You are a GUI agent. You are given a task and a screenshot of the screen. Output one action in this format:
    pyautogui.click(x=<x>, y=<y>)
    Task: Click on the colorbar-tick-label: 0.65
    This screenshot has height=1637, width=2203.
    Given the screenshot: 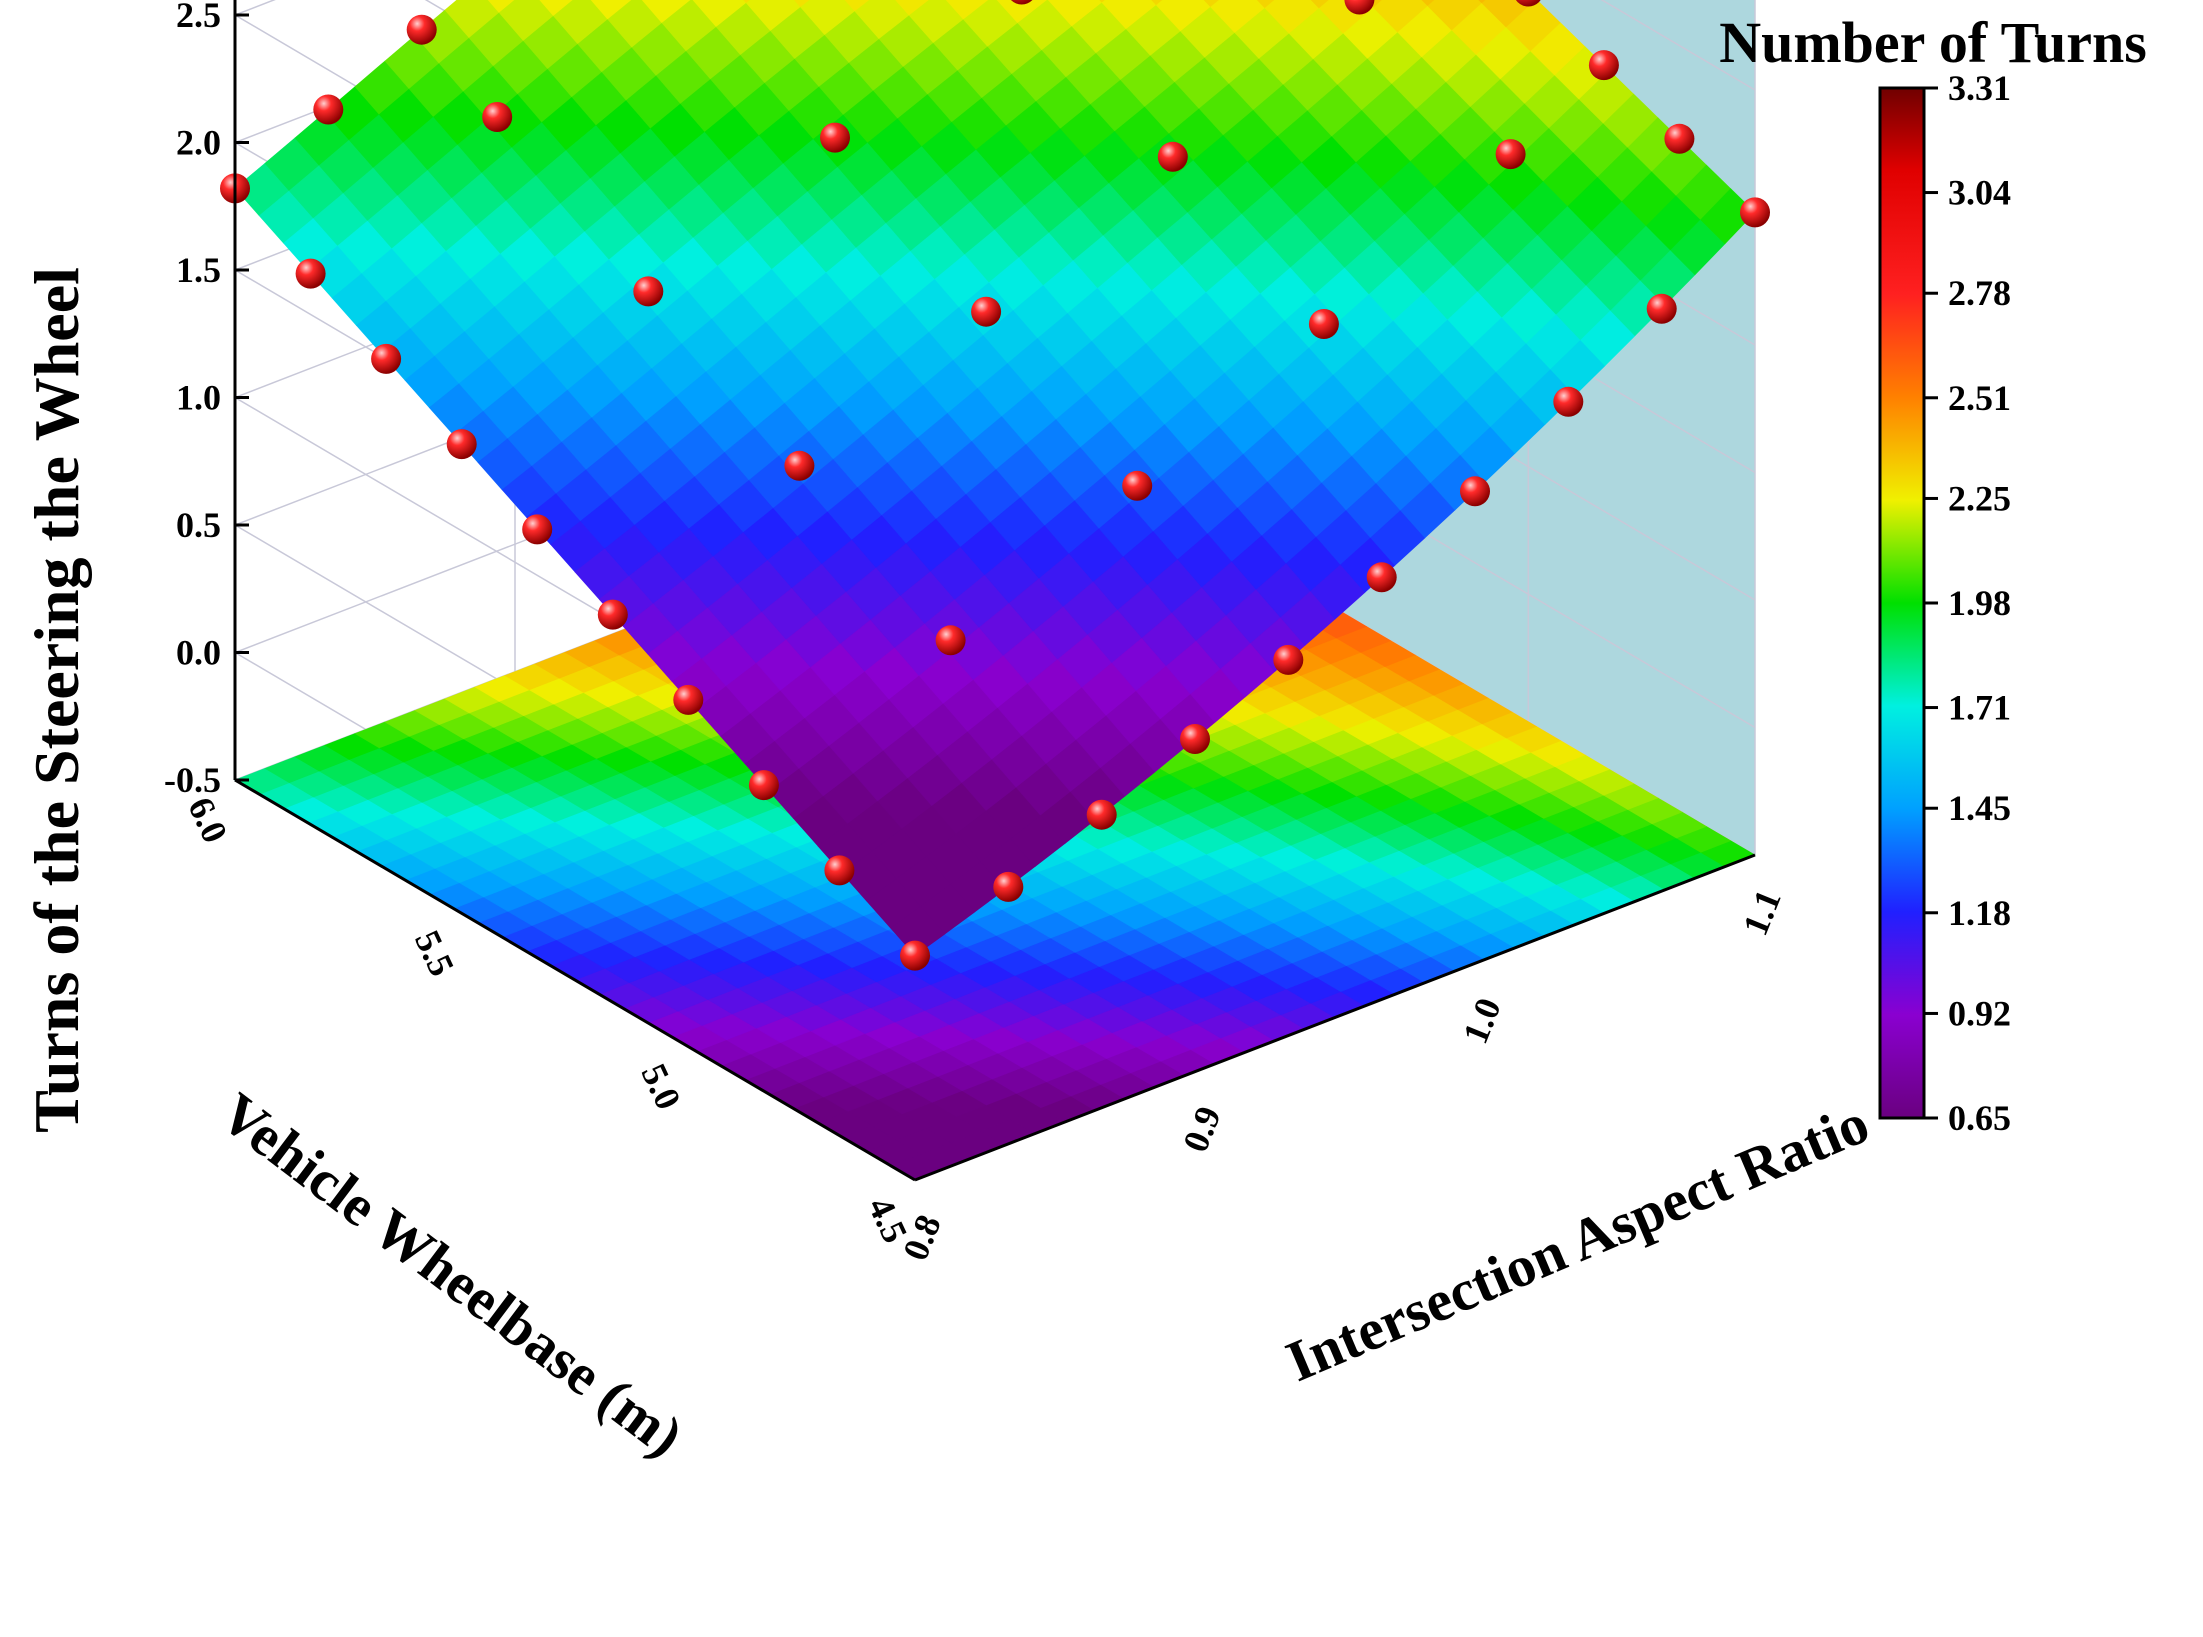 What is the action you would take?
    pyautogui.click(x=1979, y=1118)
    